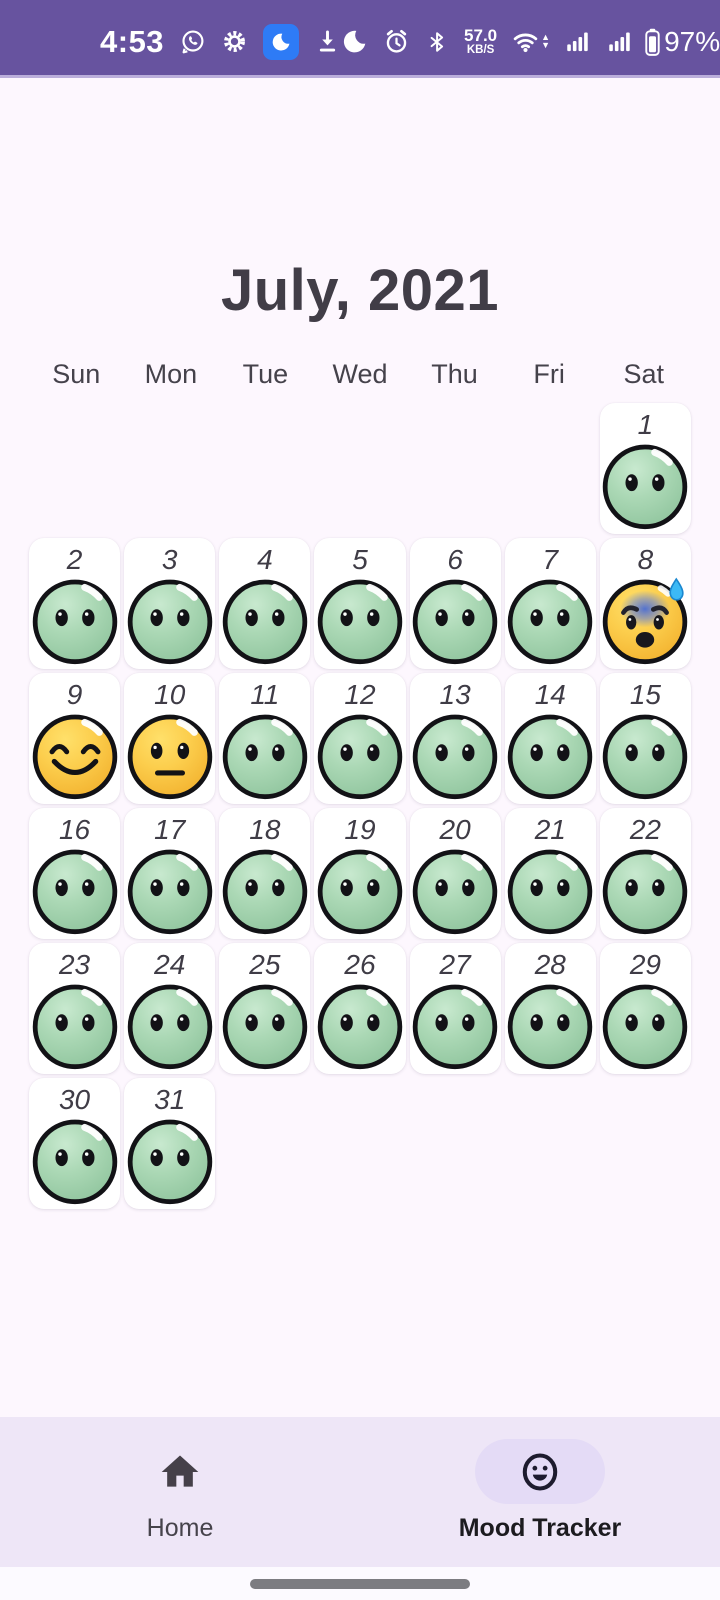 The height and width of the screenshot is (1600, 720). I want to click on status-bar: 4:53, so click(360, 37).